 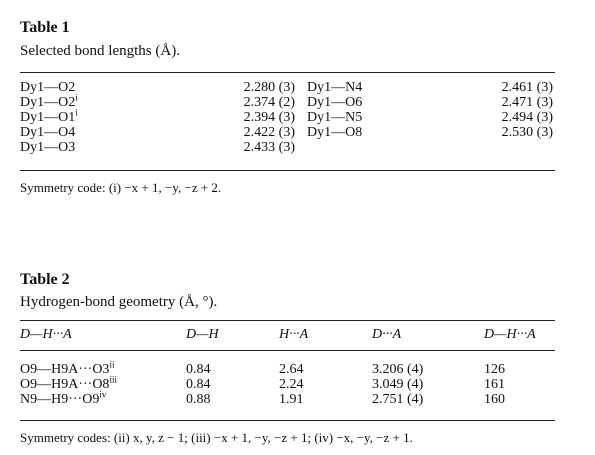 I want to click on cell: Dy1—O1i, so click(x=49, y=116).